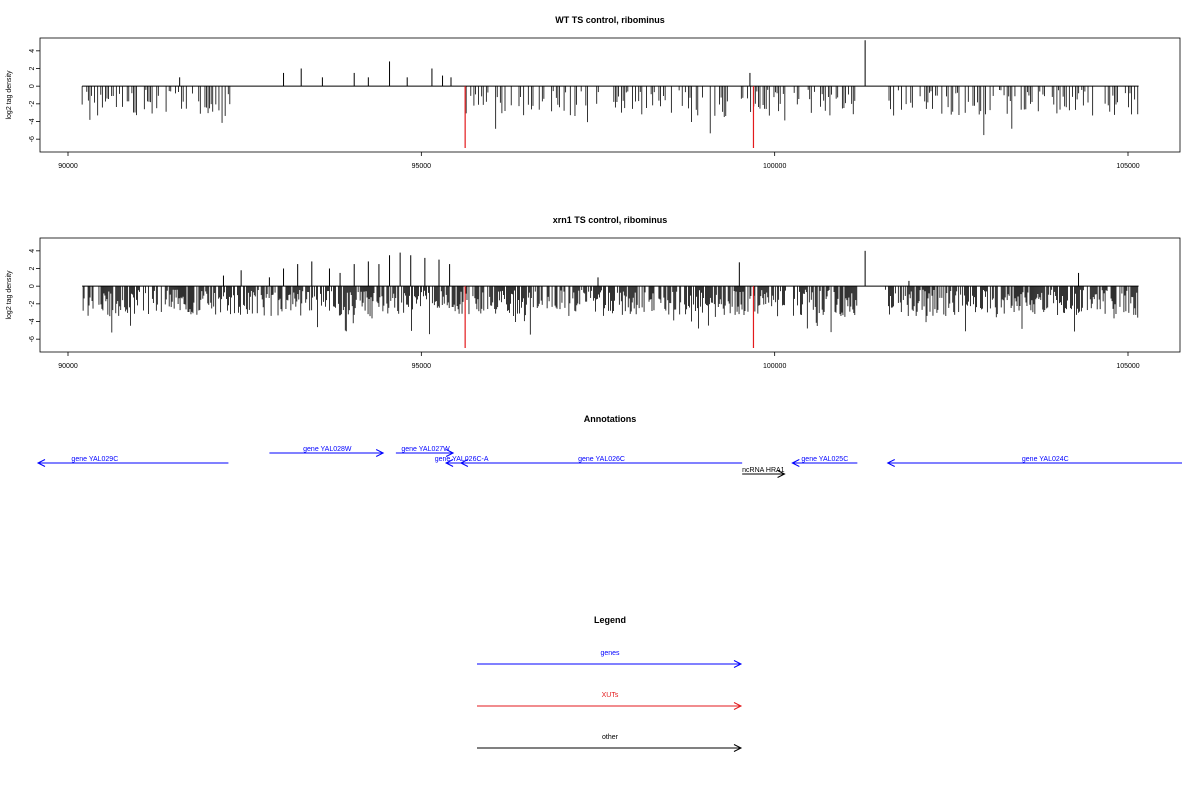  What do you see at coordinates (610, 743) in the screenshot?
I see `legend-item-other: other` at bounding box center [610, 743].